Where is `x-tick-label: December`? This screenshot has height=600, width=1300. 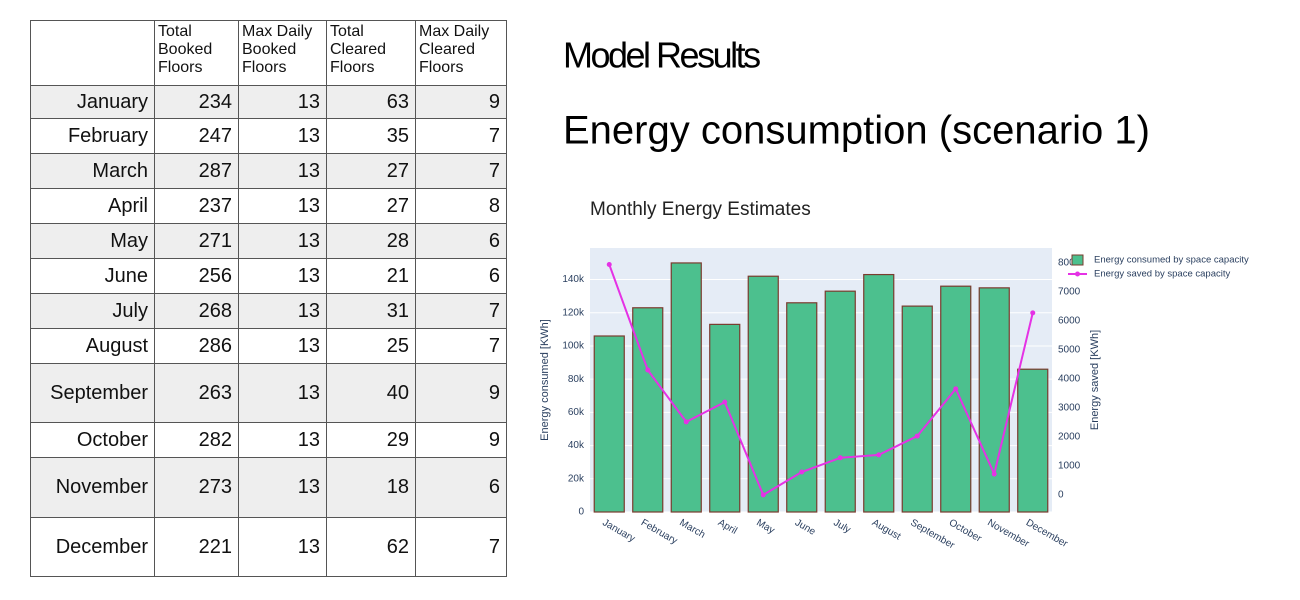 x-tick-label: December is located at coordinates (1047, 533).